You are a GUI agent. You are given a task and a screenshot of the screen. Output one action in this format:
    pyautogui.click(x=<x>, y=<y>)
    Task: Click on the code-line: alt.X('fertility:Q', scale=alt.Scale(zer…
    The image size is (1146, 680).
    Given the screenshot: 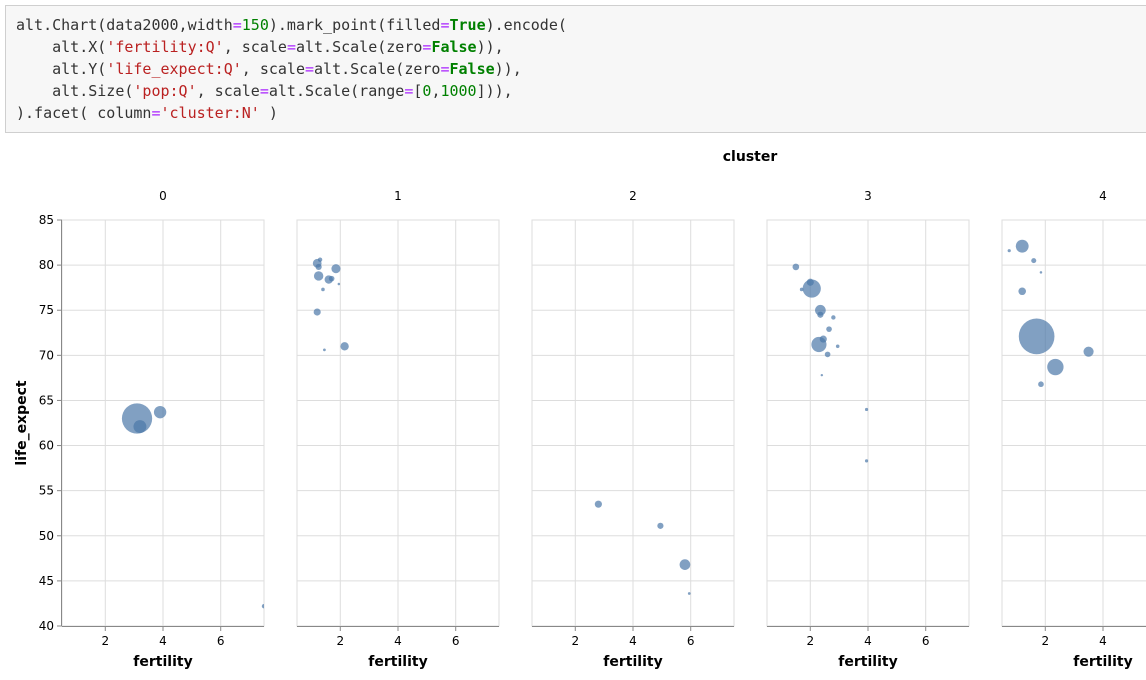 What is the action you would take?
    pyautogui.click(x=576, y=47)
    